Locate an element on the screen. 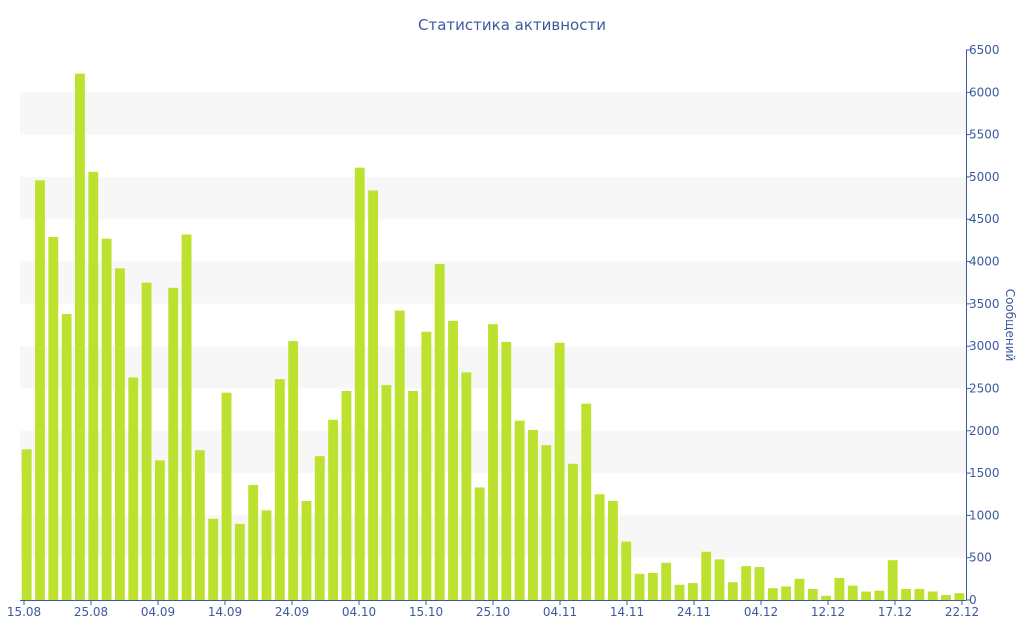 Image resolution: width=1024 pixels, height=640 pixels. x-tick-label: 04.10 is located at coordinates (359, 612).